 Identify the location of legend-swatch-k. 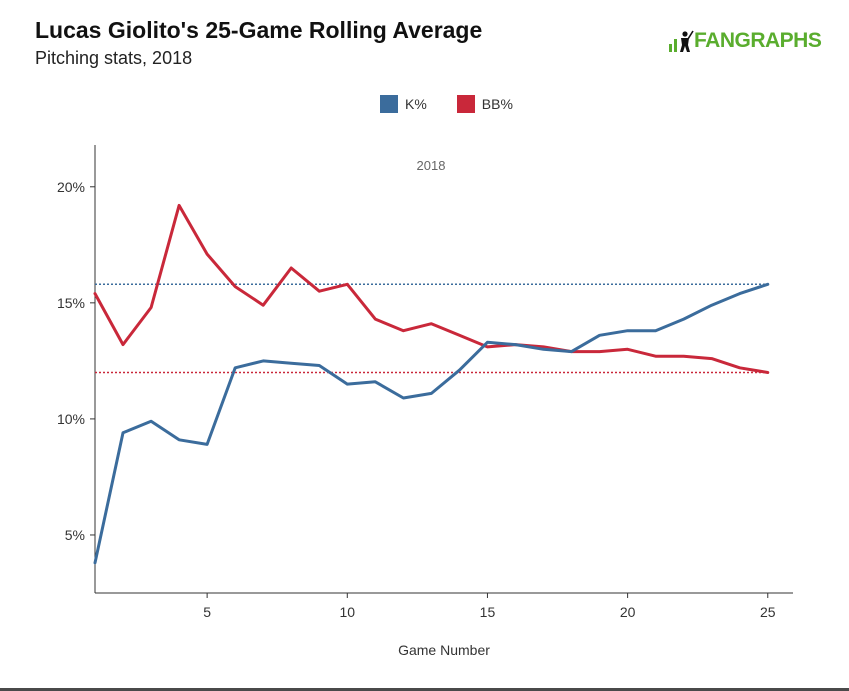
(389, 104).